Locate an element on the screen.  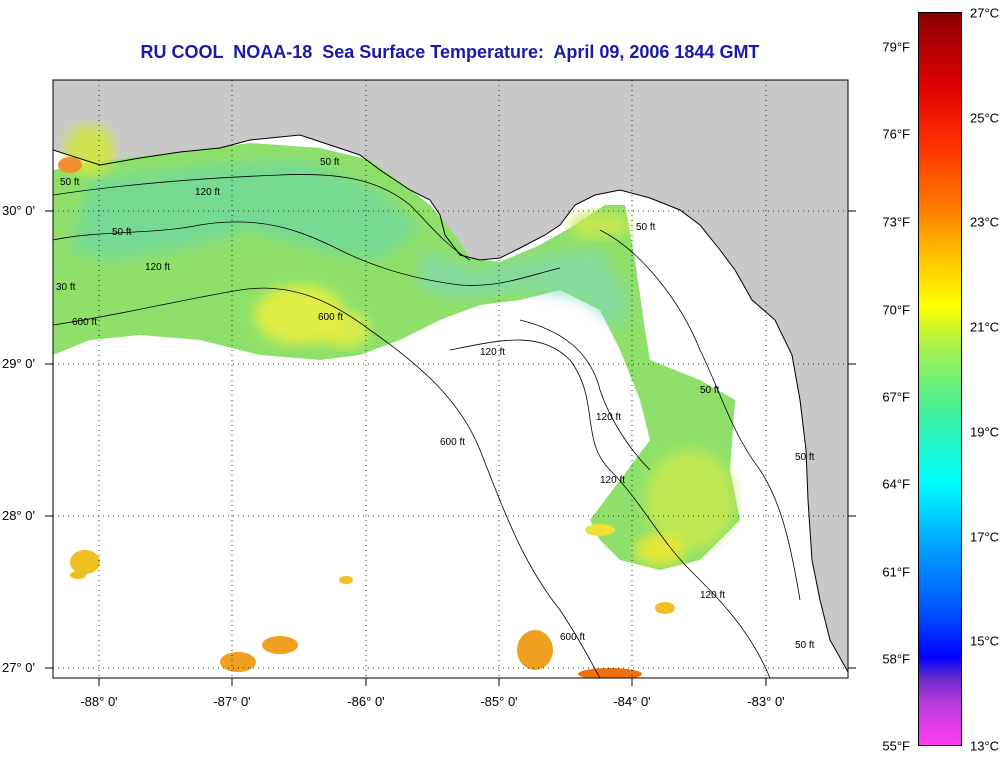
colorbar-celsius-label: 27°C is located at coordinates (985, 13).